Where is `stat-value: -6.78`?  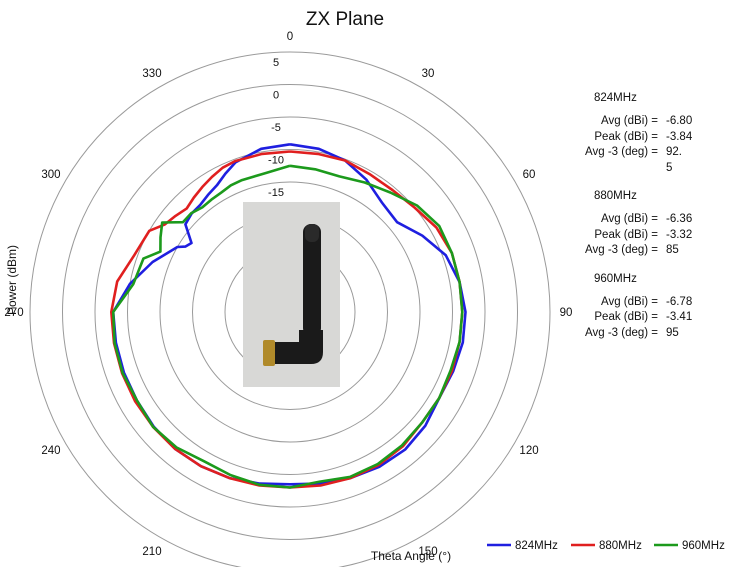
stat-value: -6.78 is located at coordinates (679, 301).